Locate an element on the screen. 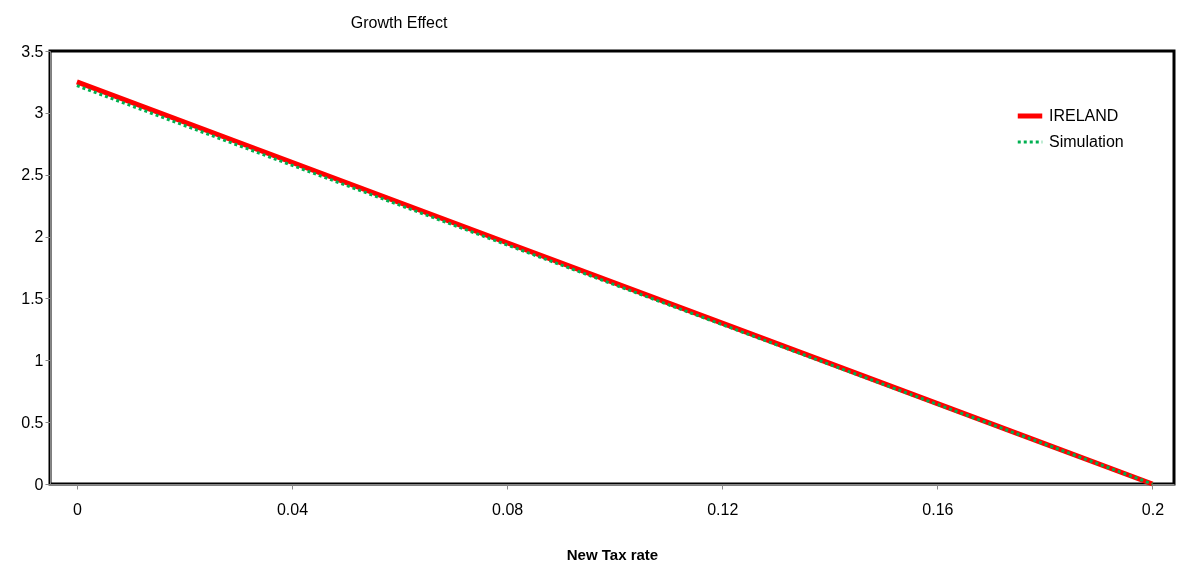 The width and height of the screenshot is (1204, 582). y-tick-label: 3.5 is located at coordinates (32, 51).